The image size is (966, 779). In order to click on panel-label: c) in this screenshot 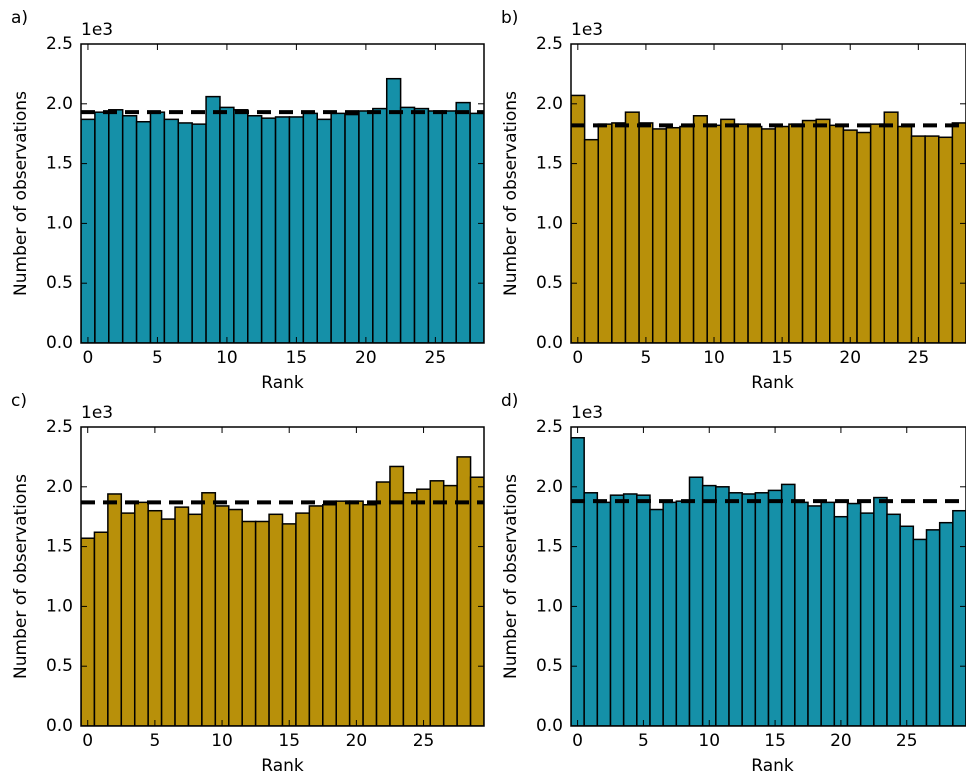, I will do `click(19, 401)`.